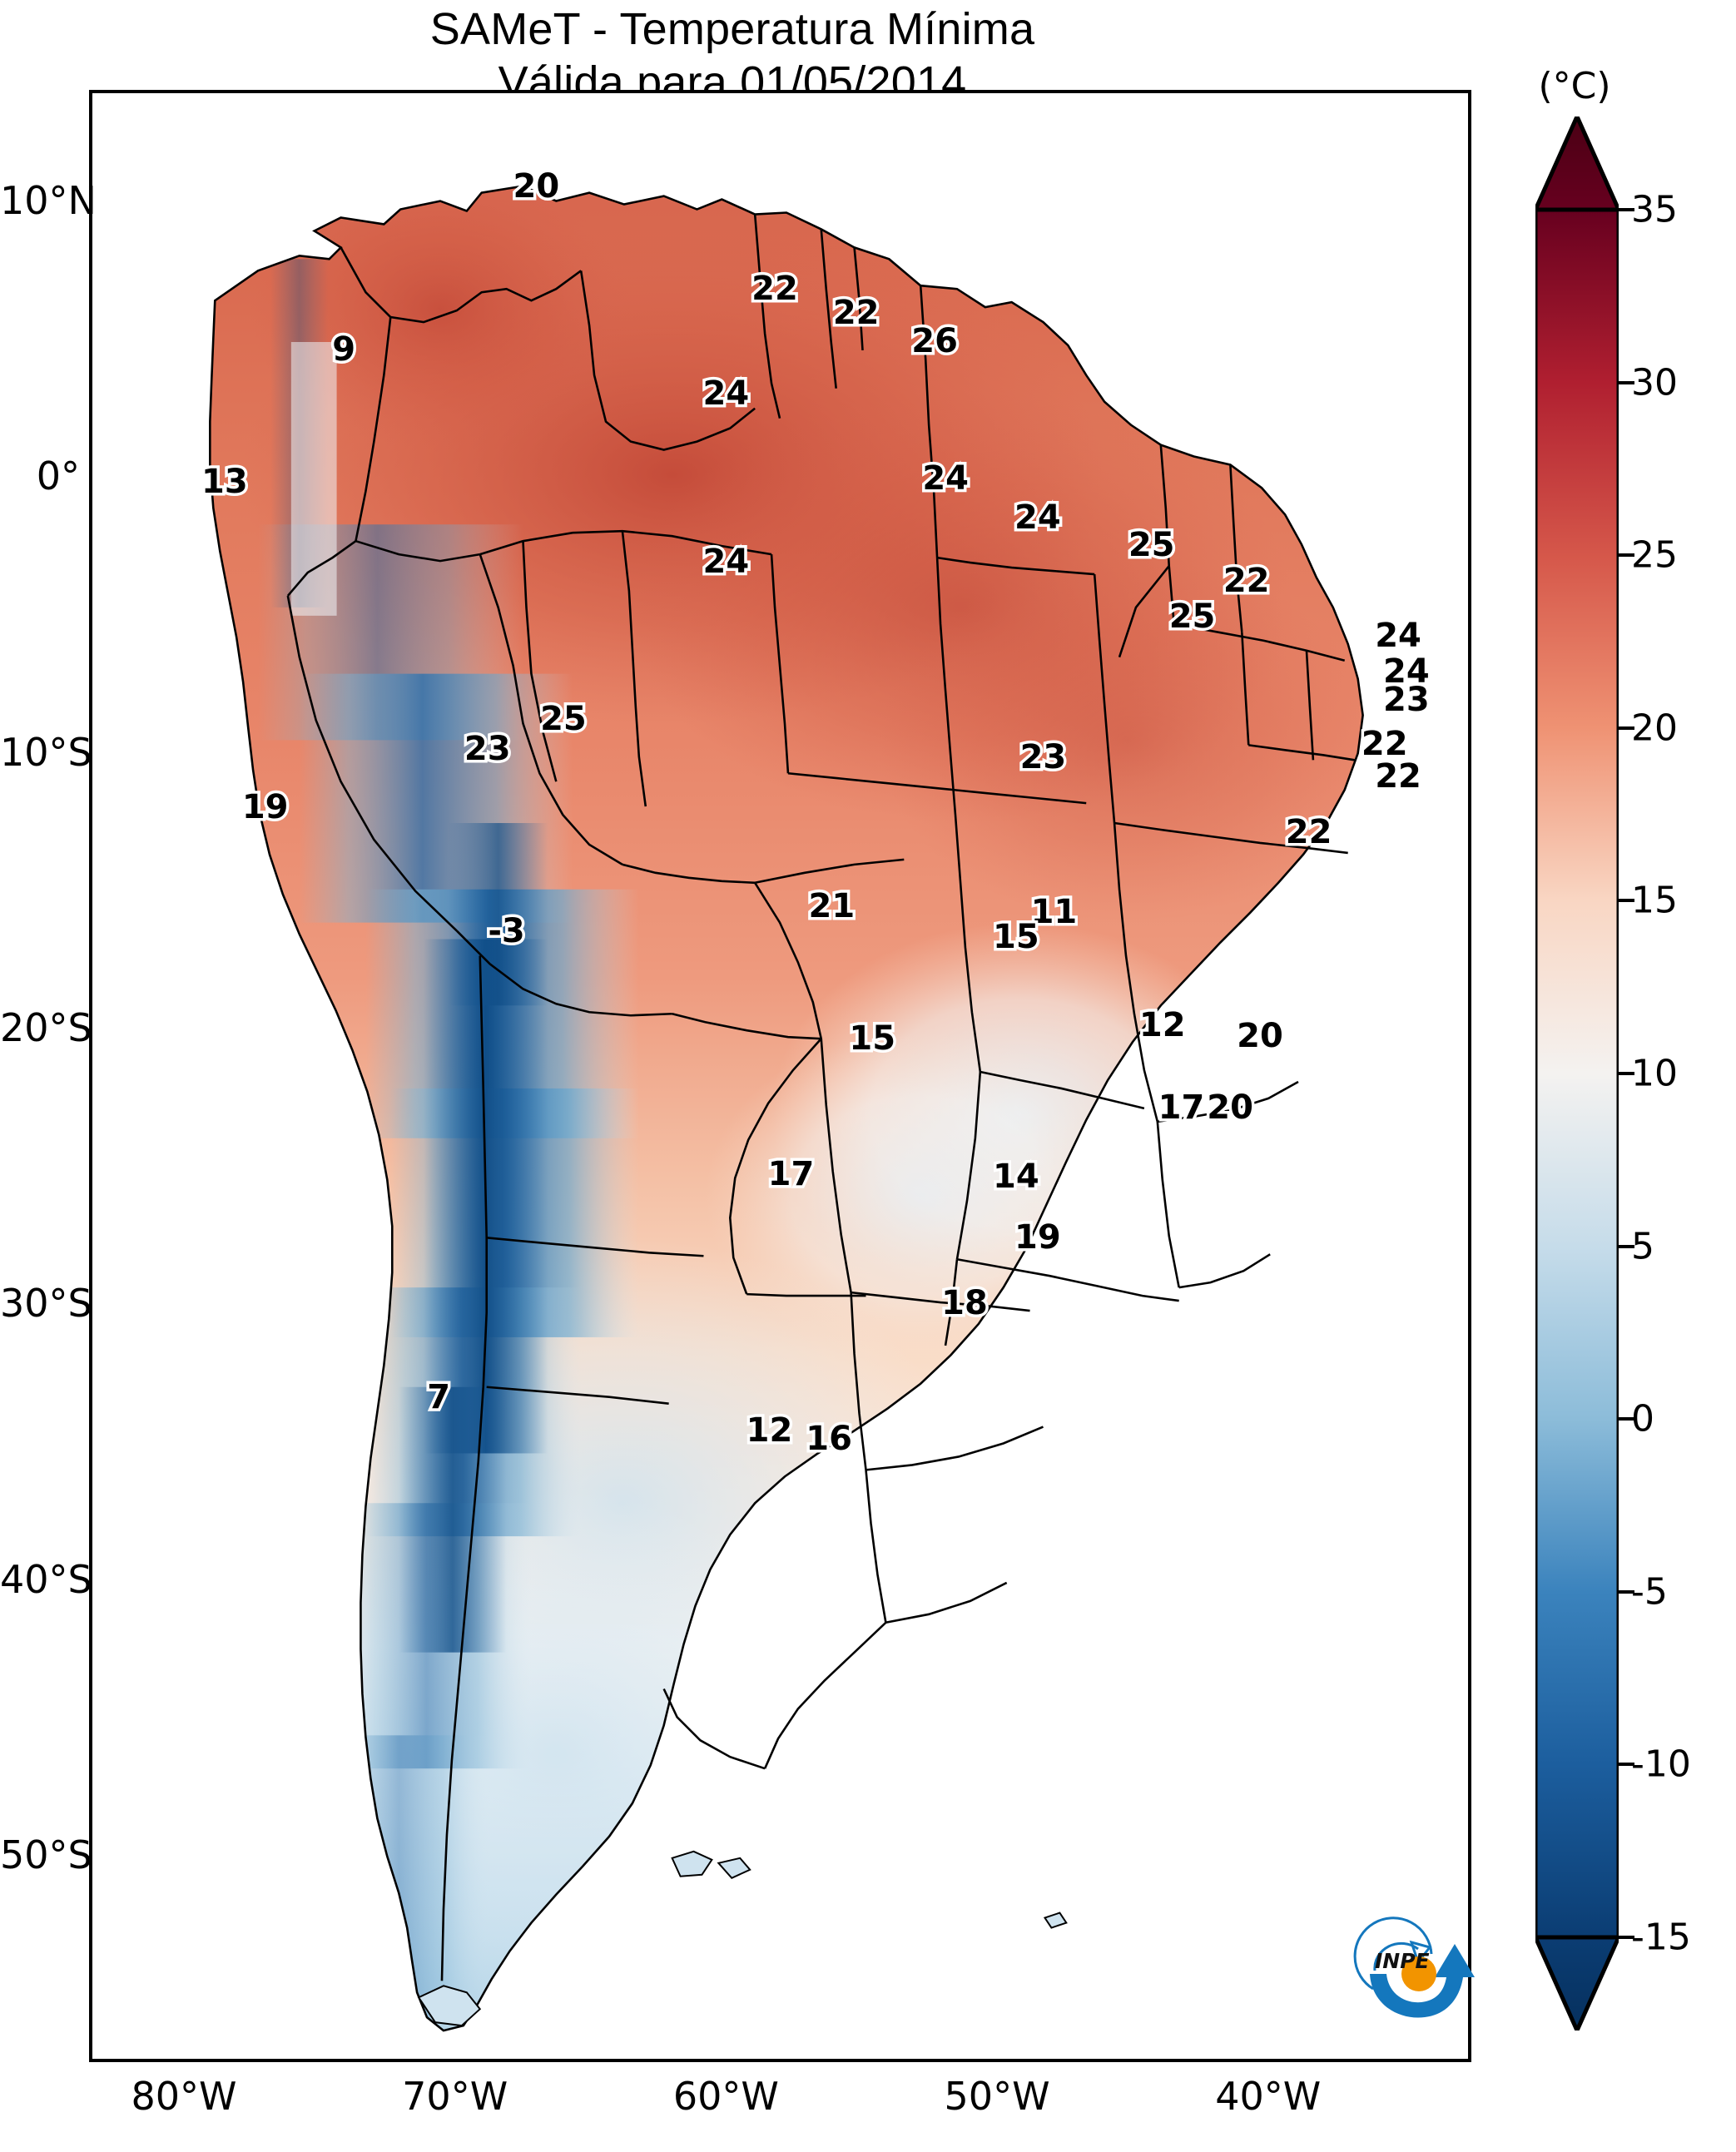 The image size is (1736, 2152). I want to click on colorbar-tick-label: -5, so click(1649, 1592).